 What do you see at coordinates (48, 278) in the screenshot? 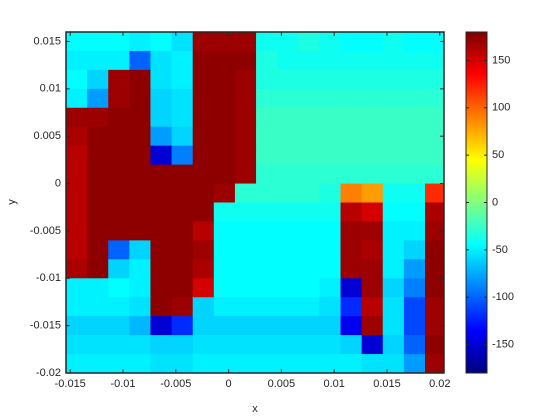
I see `y-tick-label: -0.01` at bounding box center [48, 278].